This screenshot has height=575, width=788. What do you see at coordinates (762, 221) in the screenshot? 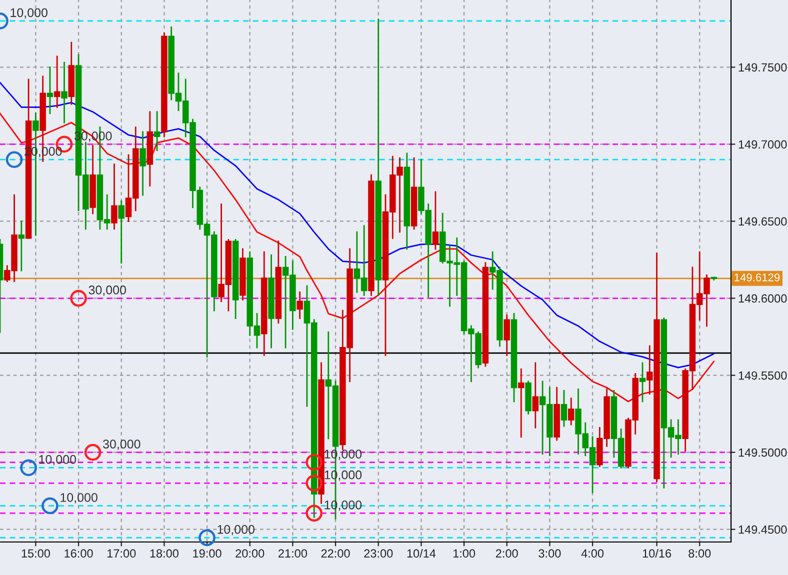
I see `y-tick-label: 149.6500` at bounding box center [762, 221].